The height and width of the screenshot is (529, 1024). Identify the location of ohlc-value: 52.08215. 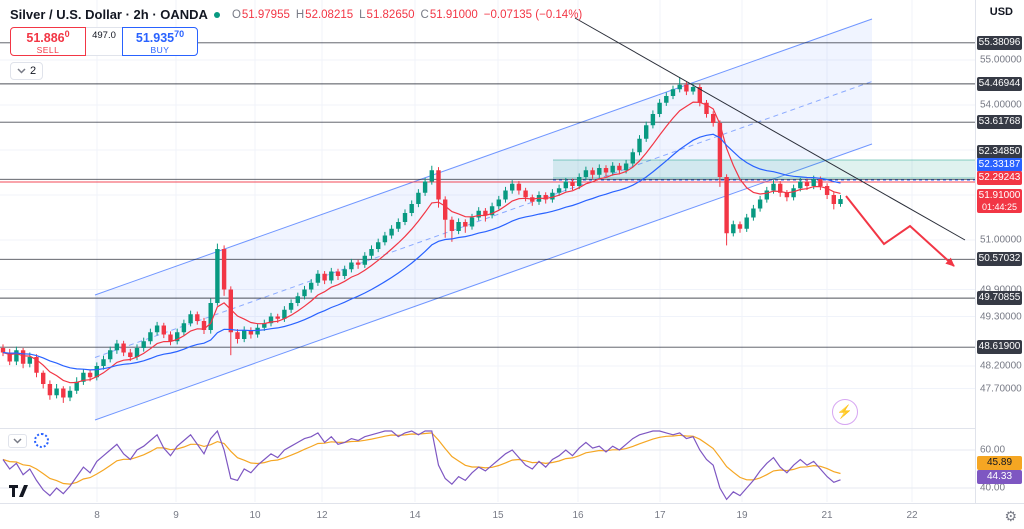
(329, 14).